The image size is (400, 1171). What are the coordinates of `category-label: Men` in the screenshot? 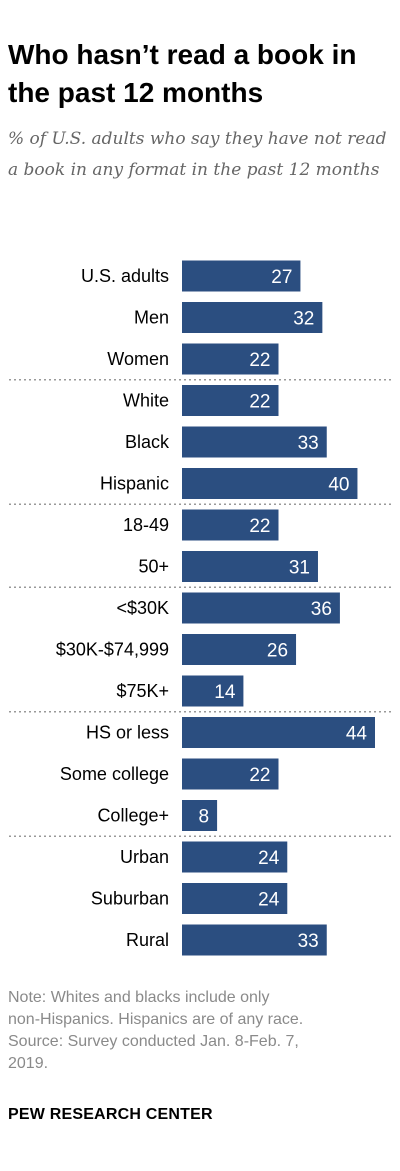 It's located at (151, 318).